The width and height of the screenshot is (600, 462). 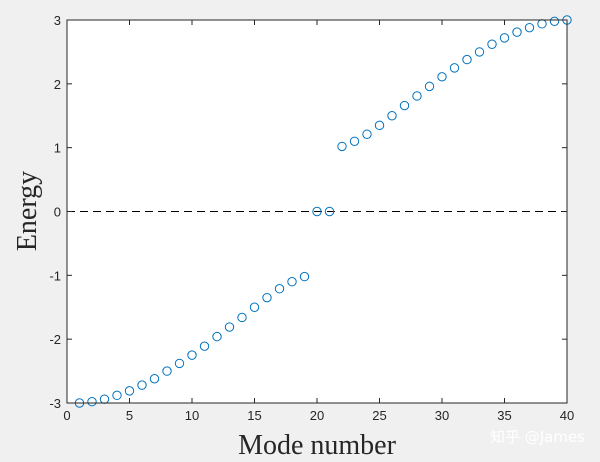 What do you see at coordinates (57, 20) in the screenshot?
I see `y-tick-label: 3` at bounding box center [57, 20].